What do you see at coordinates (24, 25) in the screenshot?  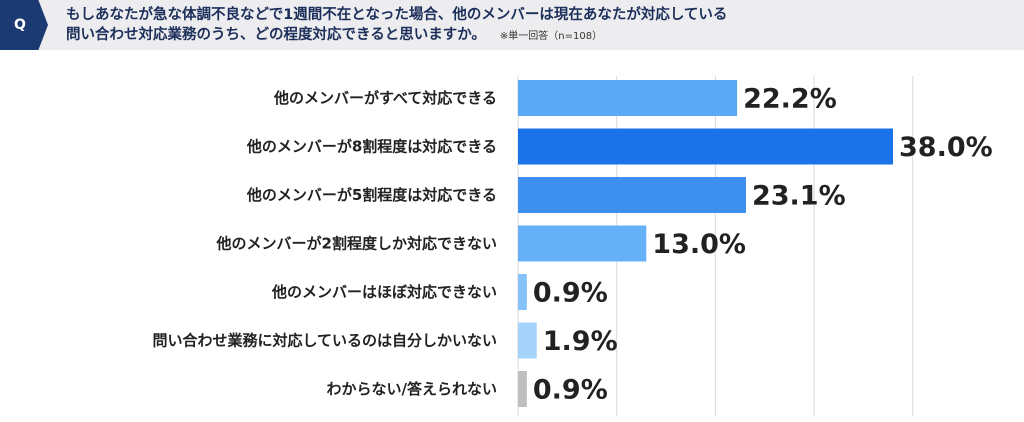 I see `question-badge: Q` at bounding box center [24, 25].